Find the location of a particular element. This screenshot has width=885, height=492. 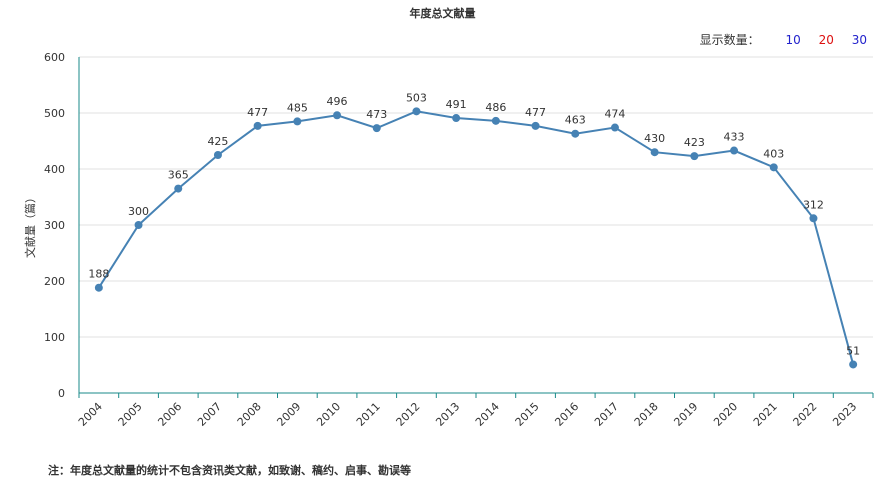

x-tick-label: 2006 is located at coordinates (169, 414).